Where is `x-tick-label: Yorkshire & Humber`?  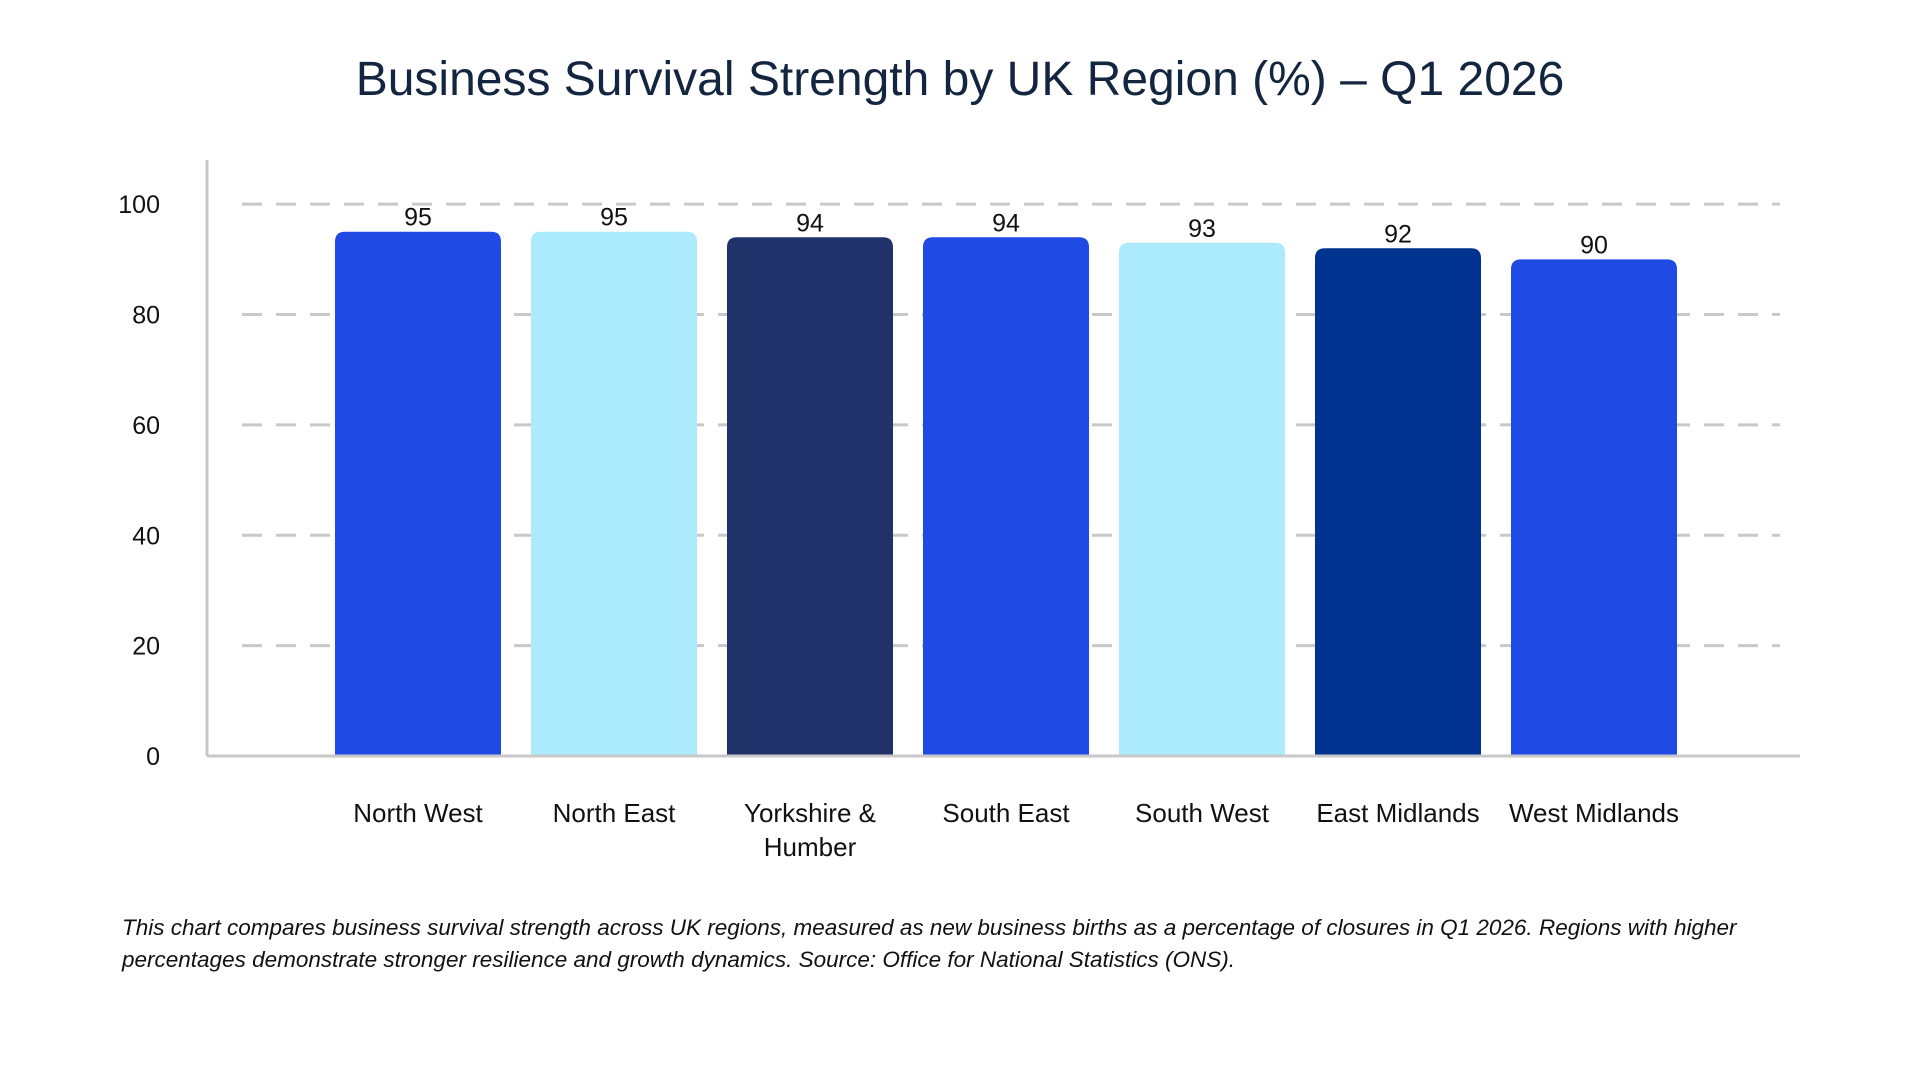 x-tick-label: Yorkshire & Humber is located at coordinates (810, 830).